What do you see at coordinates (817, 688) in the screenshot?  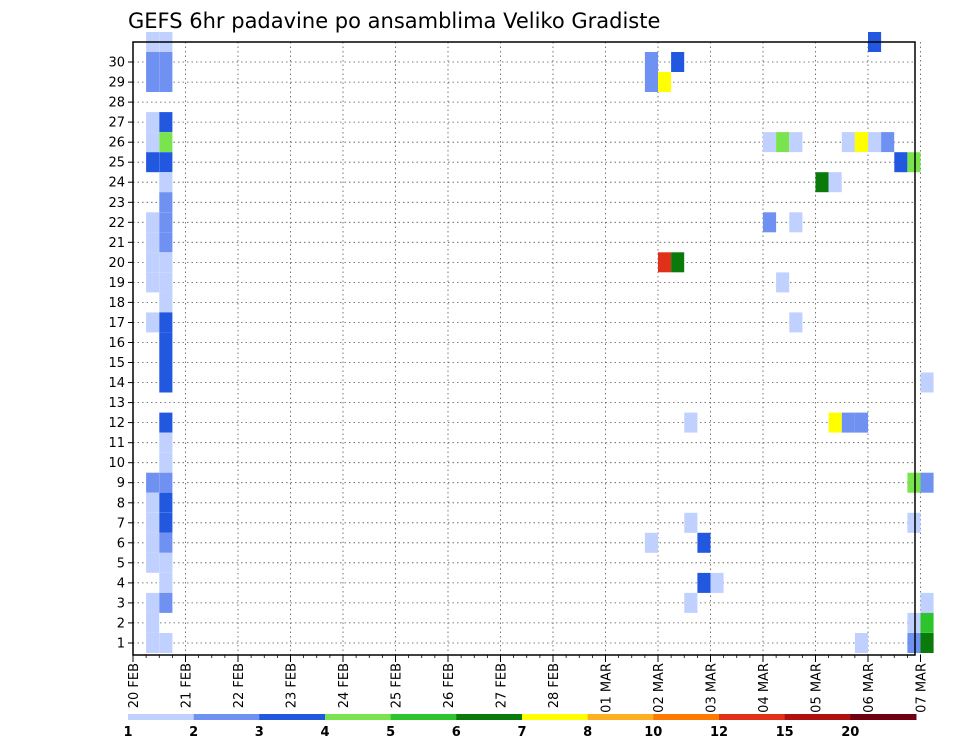 I see `x-tick-label: 05 MAR` at bounding box center [817, 688].